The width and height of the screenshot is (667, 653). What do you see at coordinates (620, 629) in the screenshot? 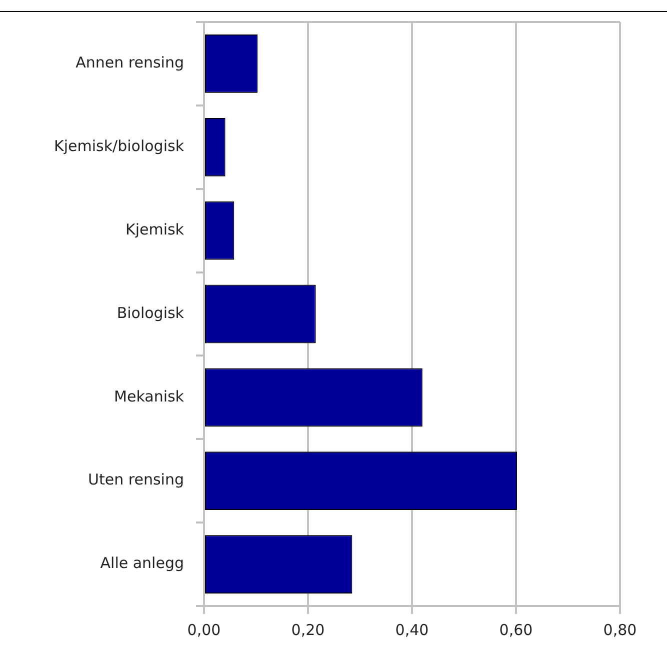
I see `x-tick-label: 0,80` at bounding box center [620, 629].